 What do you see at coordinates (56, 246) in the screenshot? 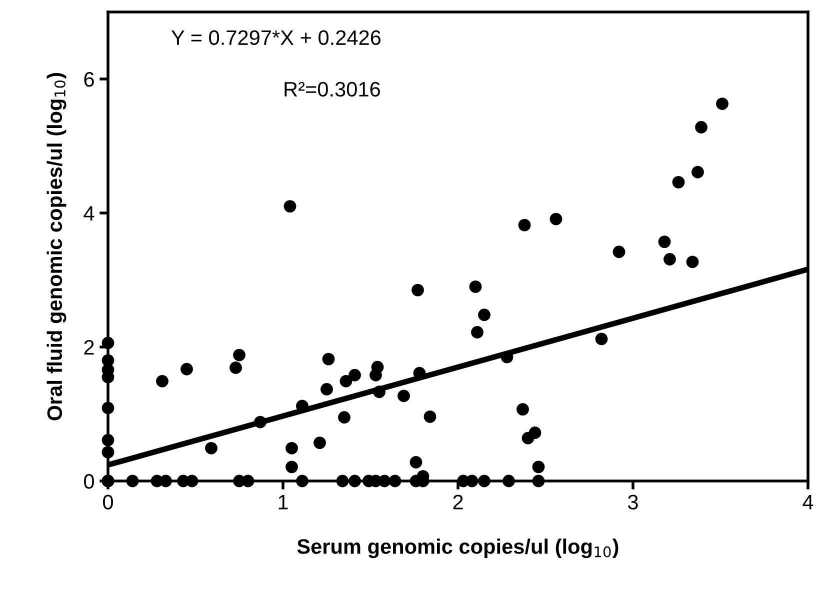
I see `y-axis-title: Oral fluid genomic copies/ul (log$_{10}$)` at bounding box center [56, 246].